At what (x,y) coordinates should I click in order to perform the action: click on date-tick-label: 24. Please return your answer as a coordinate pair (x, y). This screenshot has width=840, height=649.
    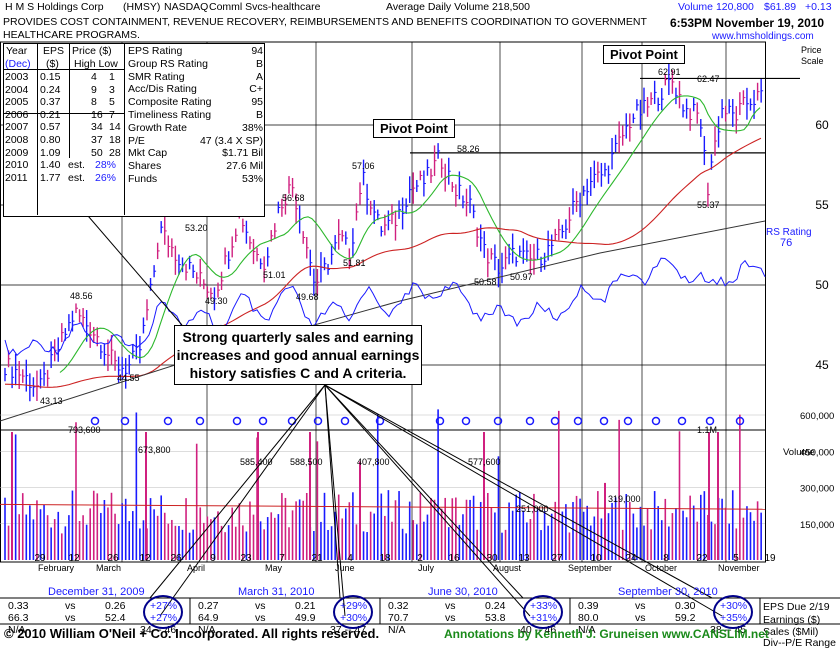
    Looking at the image, I should click on (631, 558).